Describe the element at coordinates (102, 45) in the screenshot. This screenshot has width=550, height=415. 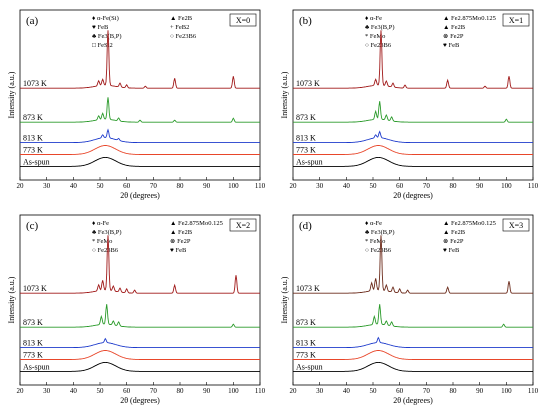
I see `legend-entry: □ FeSi2` at that location.